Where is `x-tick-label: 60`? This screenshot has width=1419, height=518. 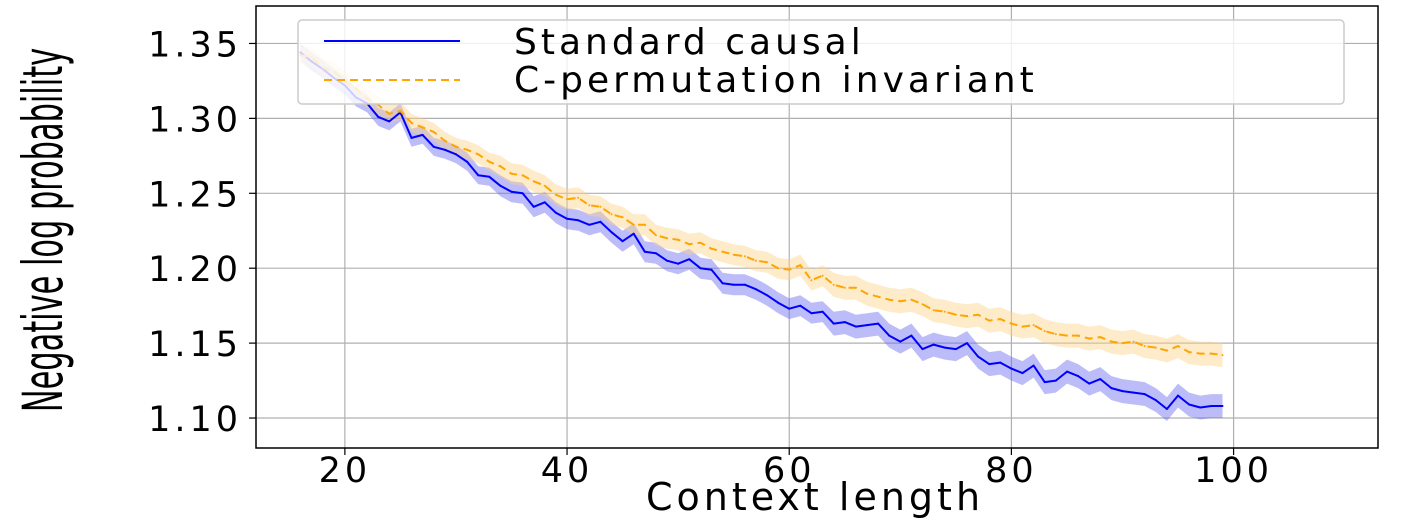 x-tick-label: 60 is located at coordinates (789, 471).